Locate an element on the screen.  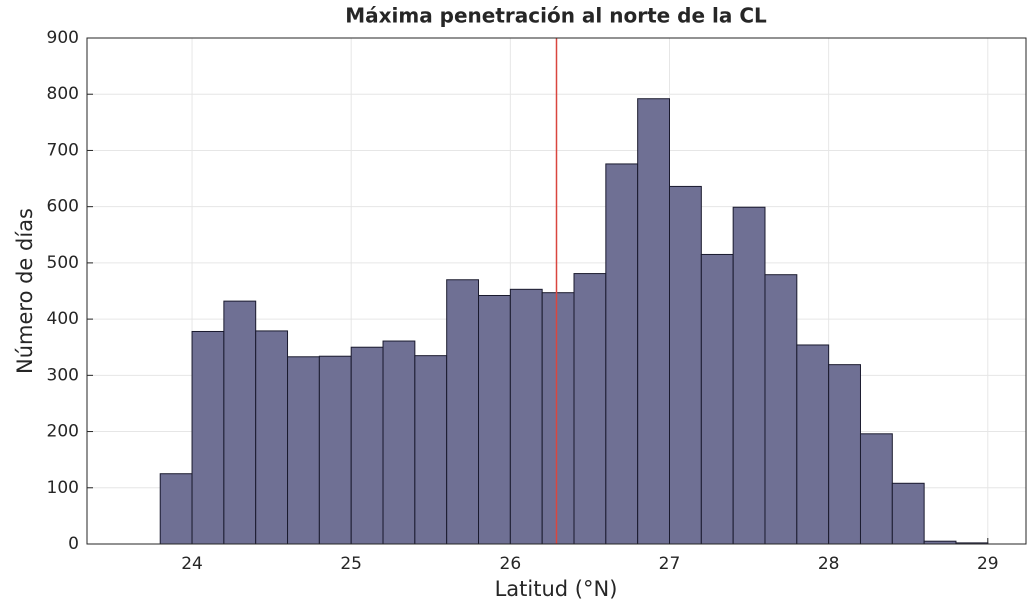
y-tick-label: 0 is located at coordinates (73, 544).